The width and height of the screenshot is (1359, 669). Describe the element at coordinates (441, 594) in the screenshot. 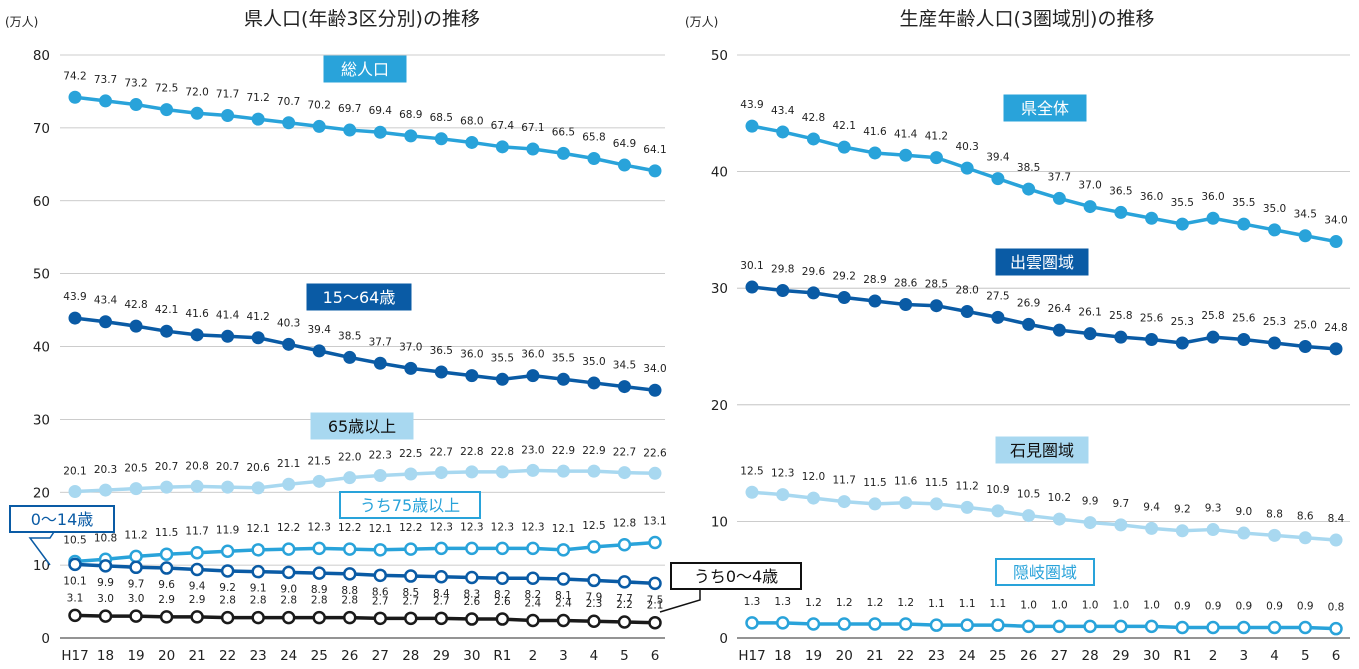

I see `chart-0-series-4-value-12: 8.4` at that location.